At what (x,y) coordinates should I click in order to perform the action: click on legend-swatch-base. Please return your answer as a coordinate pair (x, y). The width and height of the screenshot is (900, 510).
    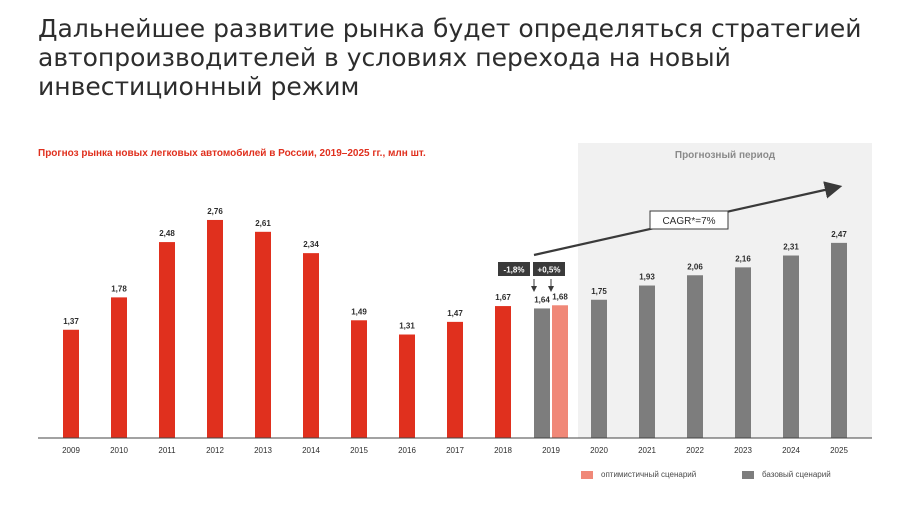
    Looking at the image, I should click on (748, 474).